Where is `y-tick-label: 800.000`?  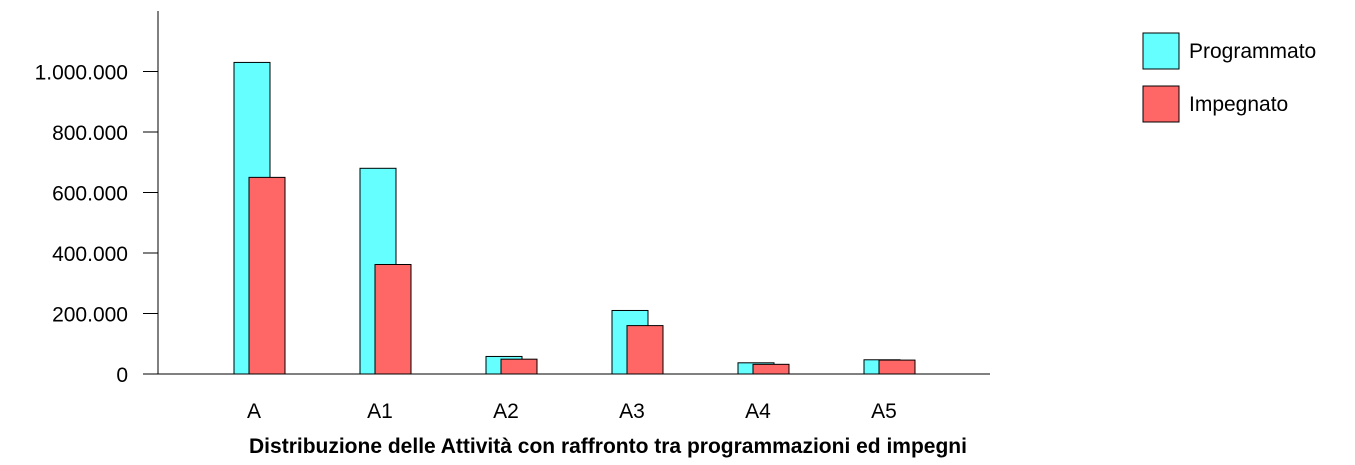
y-tick-label: 800.000 is located at coordinates (90, 133).